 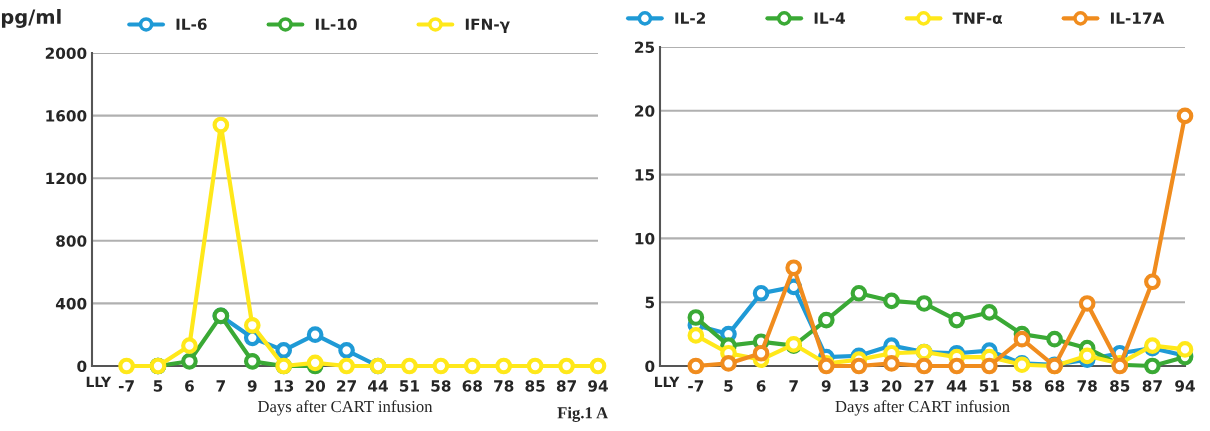 I want to click on legend-label: IFN-γ, so click(x=487, y=25).